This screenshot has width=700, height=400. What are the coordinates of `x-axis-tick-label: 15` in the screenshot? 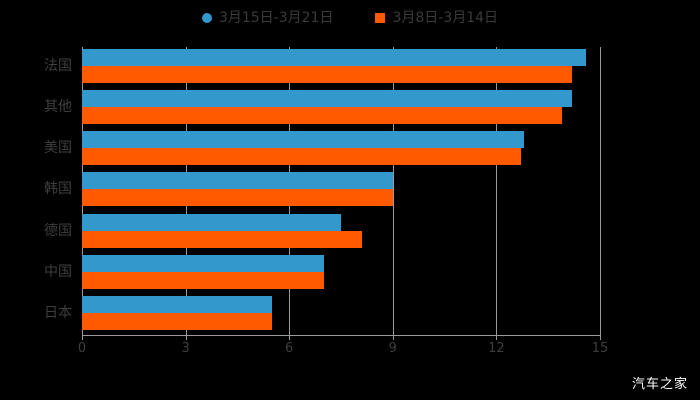 It's located at (600, 348).